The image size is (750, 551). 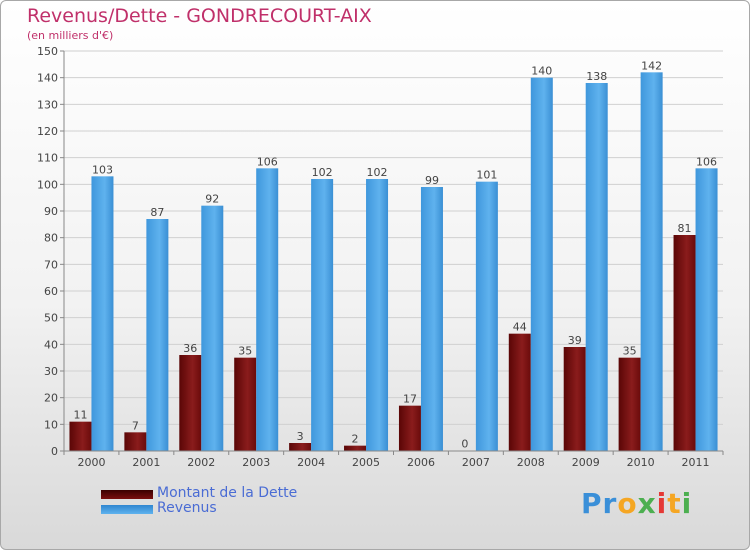 I want to click on value-label-debt: 39, so click(x=575, y=340).